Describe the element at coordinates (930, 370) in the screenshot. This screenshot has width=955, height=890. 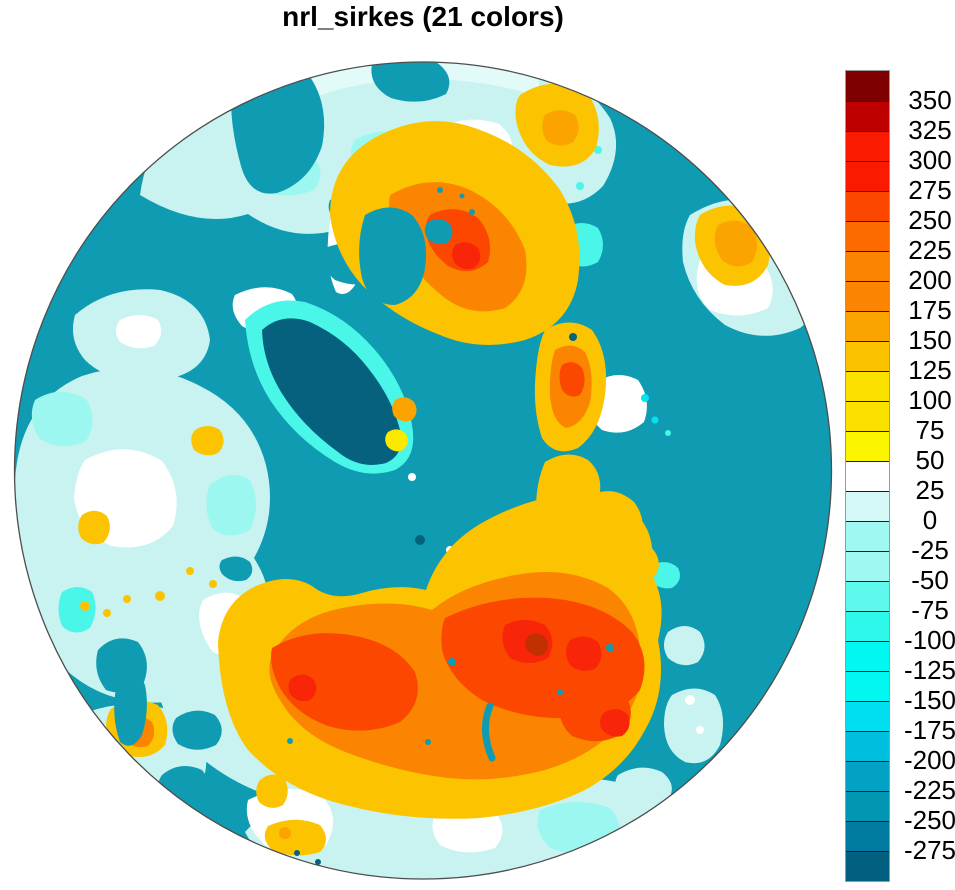
I see `colorbar-tick-label: 125` at that location.